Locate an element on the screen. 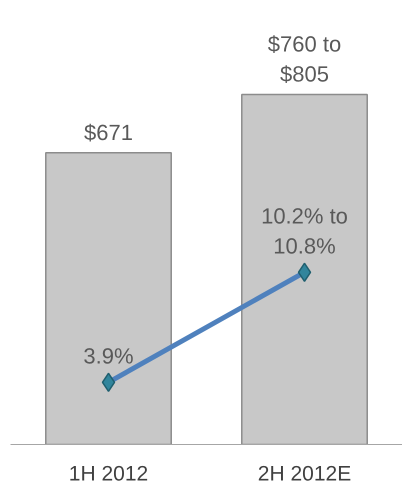 The height and width of the screenshot is (494, 402). data-label: $671 is located at coordinates (108, 132).